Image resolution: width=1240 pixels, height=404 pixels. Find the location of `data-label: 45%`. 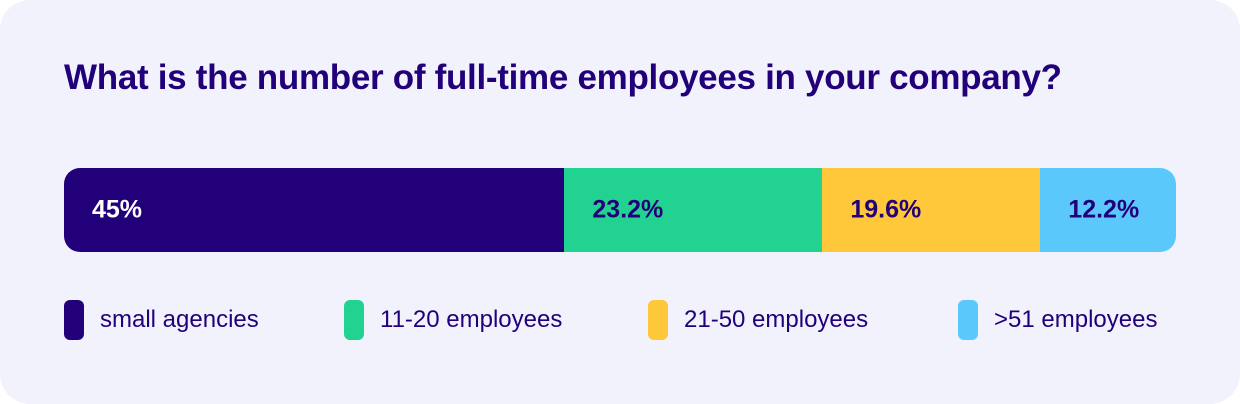

data-label: 45% is located at coordinates (117, 209).